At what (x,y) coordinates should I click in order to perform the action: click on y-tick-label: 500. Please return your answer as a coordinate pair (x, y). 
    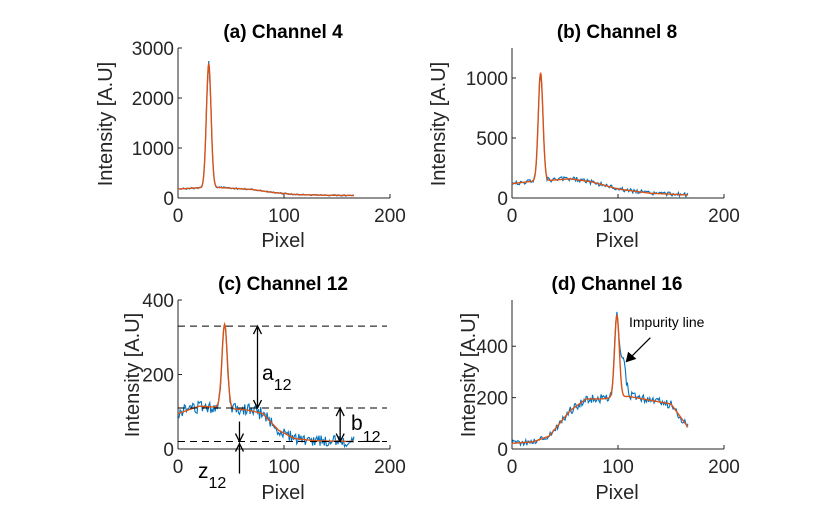
    Looking at the image, I should click on (492, 139).